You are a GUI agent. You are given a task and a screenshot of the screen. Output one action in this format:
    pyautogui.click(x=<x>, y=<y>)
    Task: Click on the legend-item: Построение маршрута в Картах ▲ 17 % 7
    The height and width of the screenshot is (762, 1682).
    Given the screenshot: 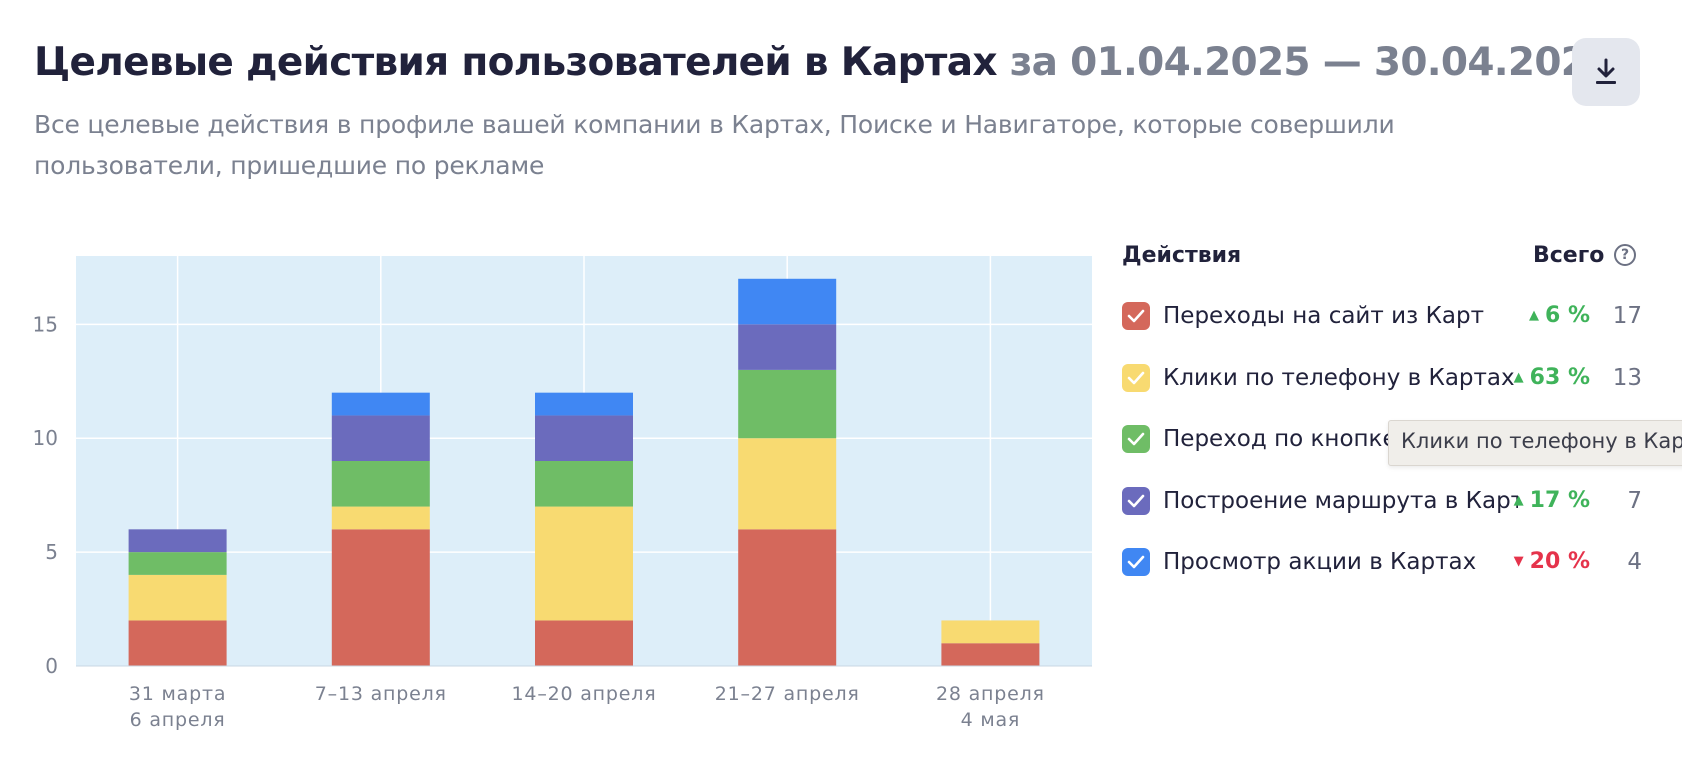 What is the action you would take?
    pyautogui.click(x=1382, y=503)
    